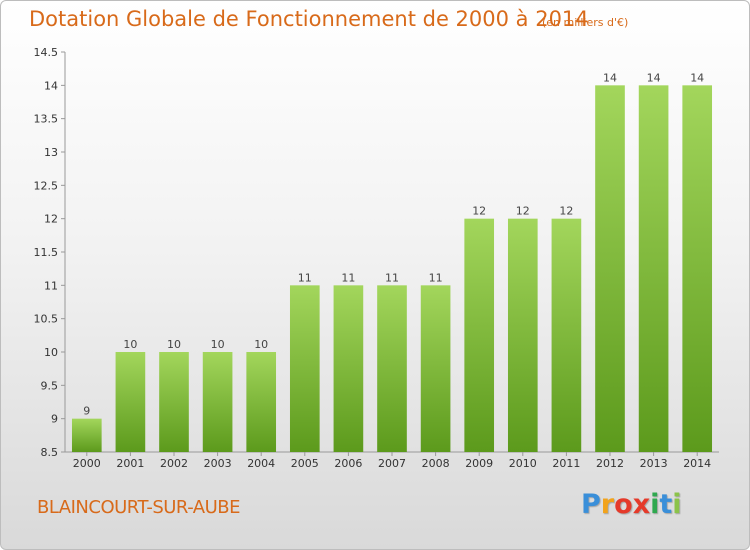 This screenshot has height=550, width=750. Describe the element at coordinates (585, 22) in the screenshot. I see `chart-subtitle: (en milliers d'€)` at that location.